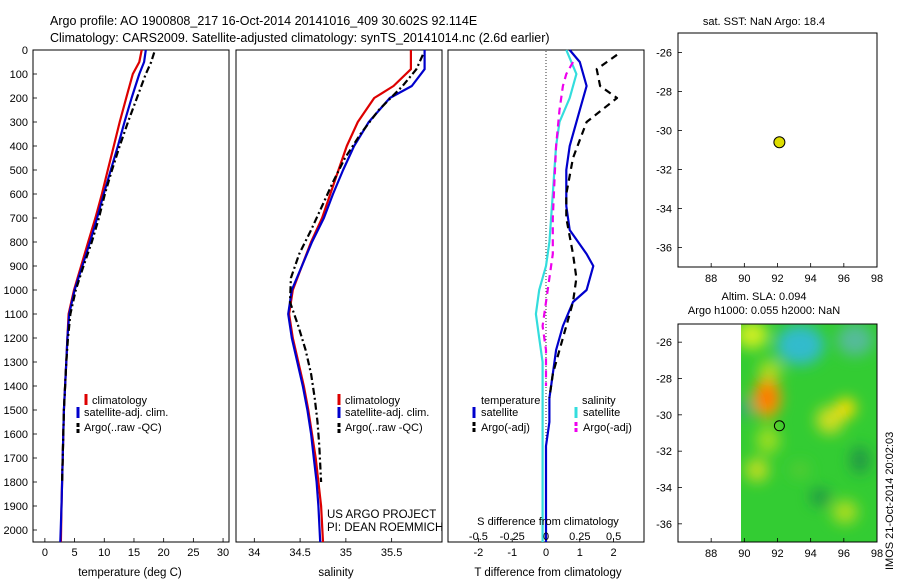 Image resolution: width=900 pixels, height=580 pixels. What do you see at coordinates (19, 123) in the screenshot?
I see `depth-tick-label: 300` at bounding box center [19, 123].